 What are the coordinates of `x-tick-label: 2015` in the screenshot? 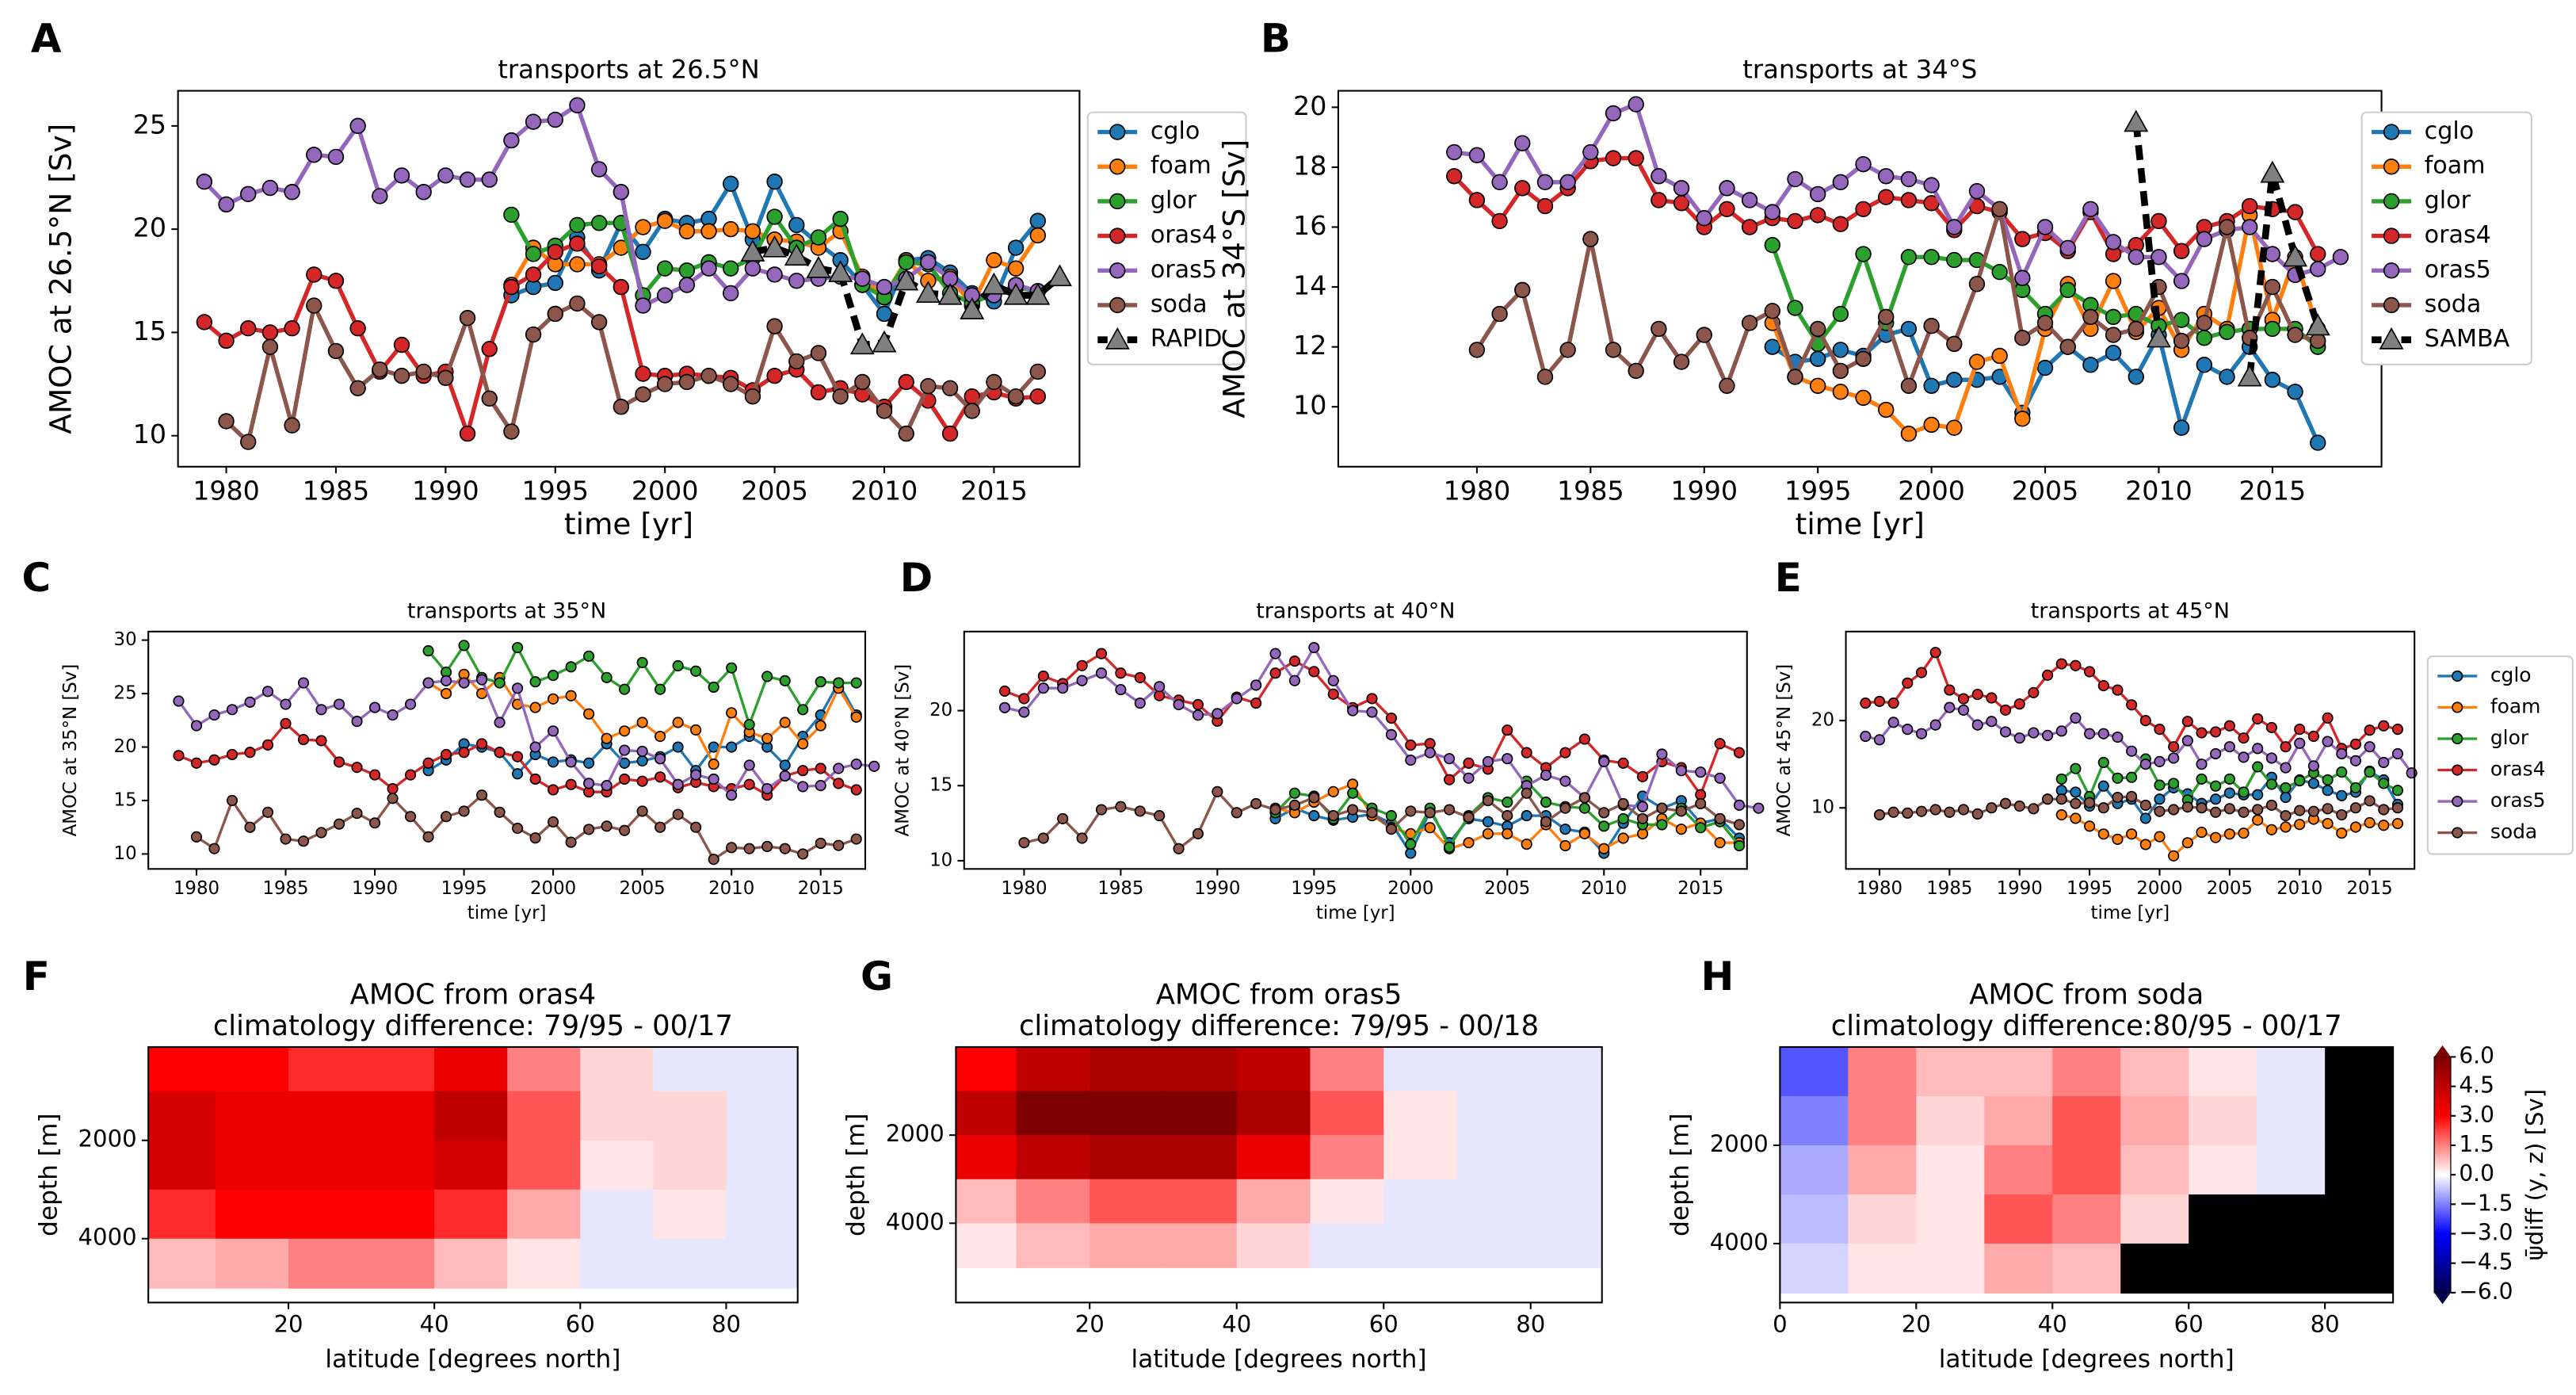 It's located at (994, 490).